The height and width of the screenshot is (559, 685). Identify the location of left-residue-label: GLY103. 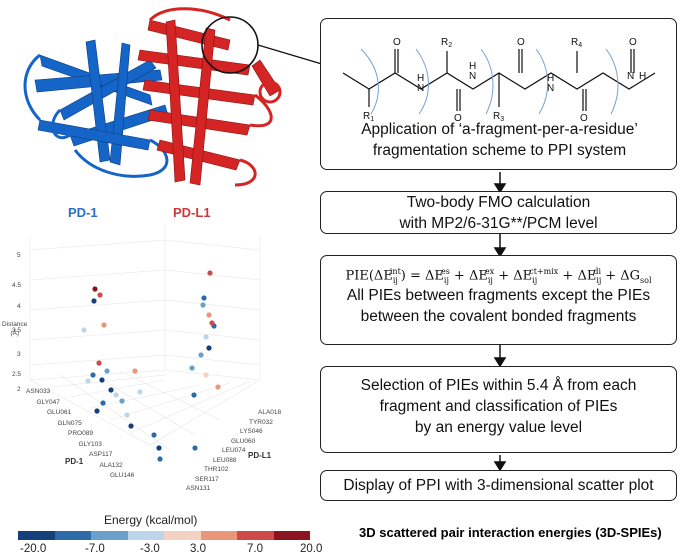
(90, 444).